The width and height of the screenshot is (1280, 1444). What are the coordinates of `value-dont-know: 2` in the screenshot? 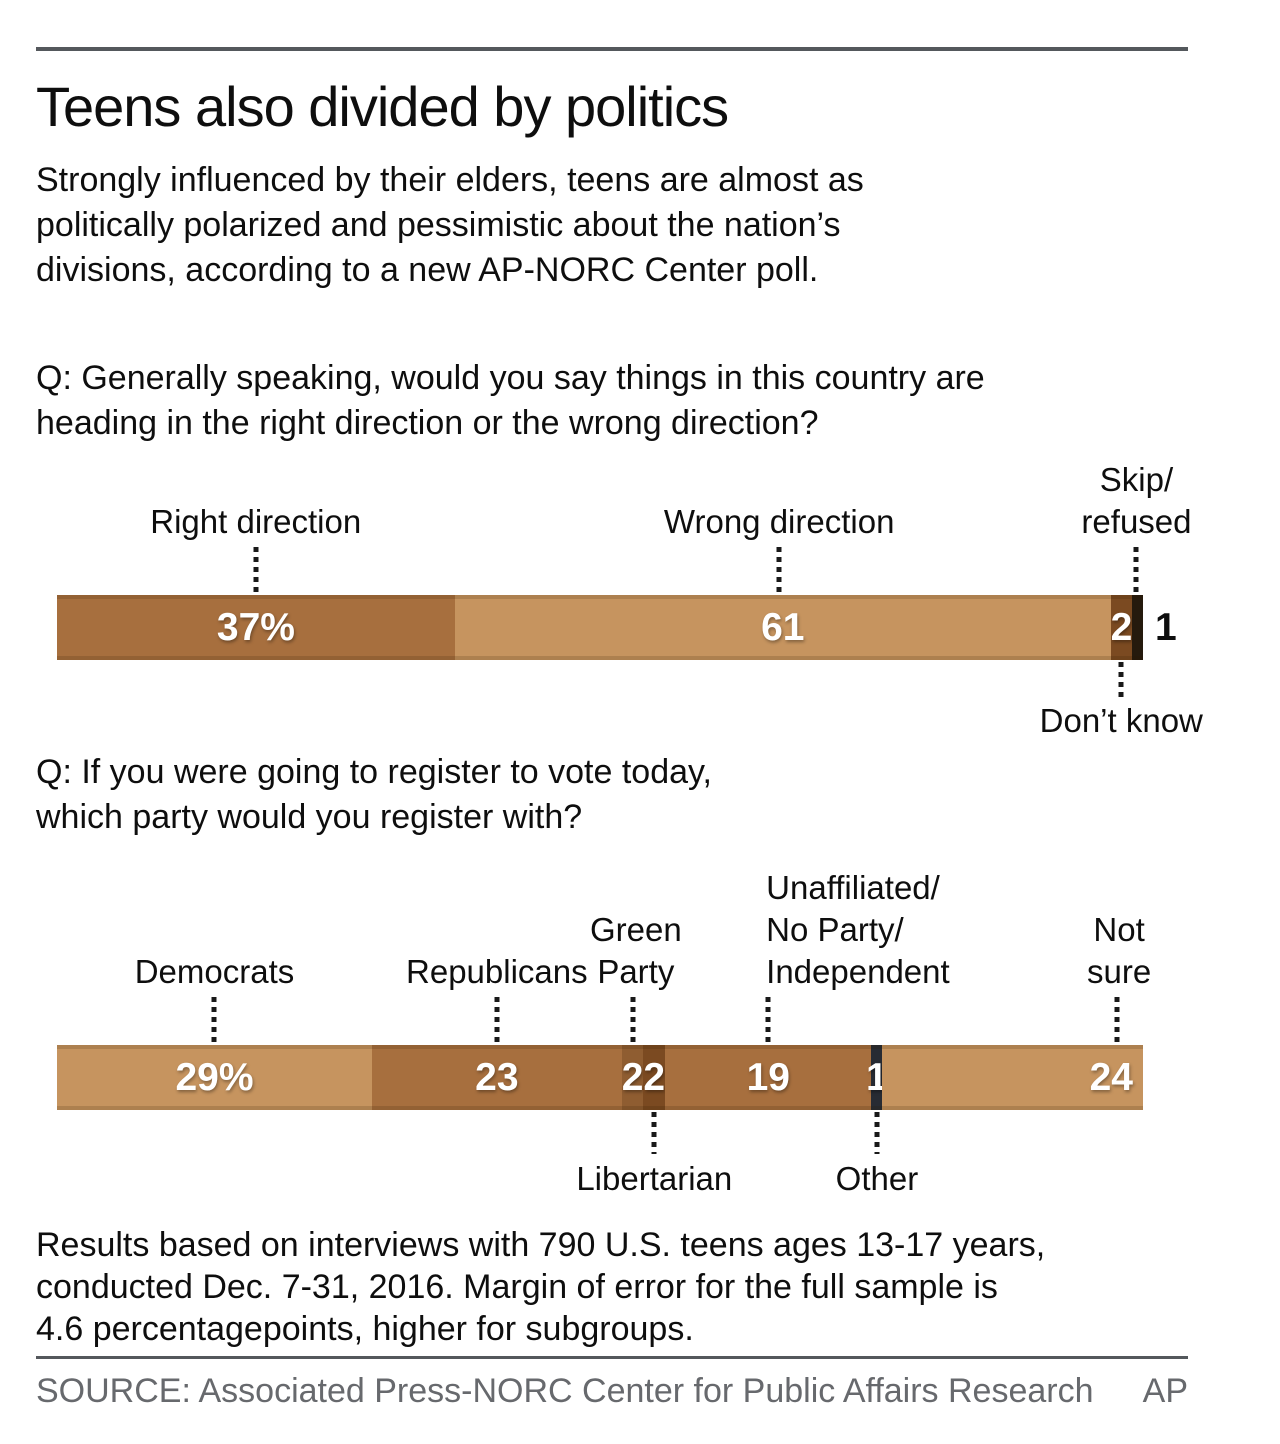 It's located at (1121, 627).